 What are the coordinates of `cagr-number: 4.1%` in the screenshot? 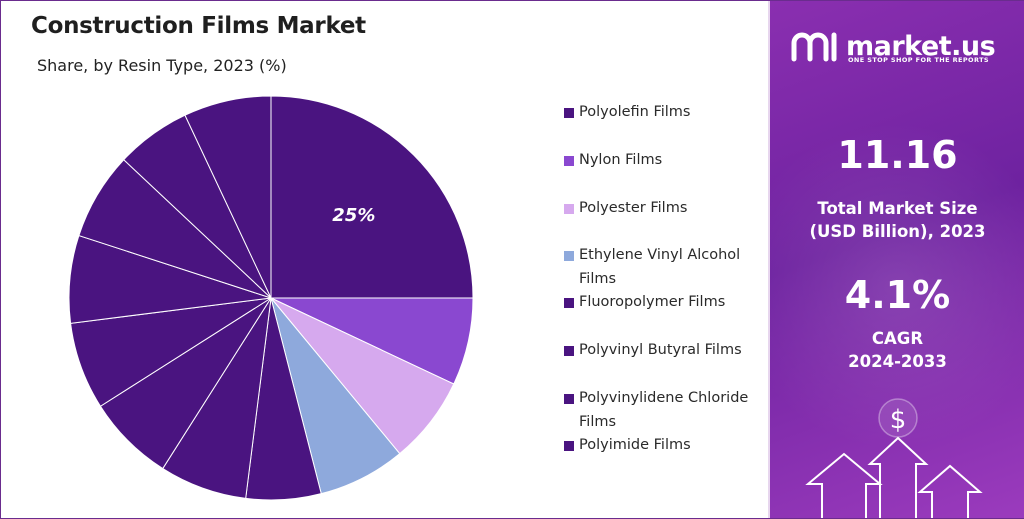 It's located at (897, 295).